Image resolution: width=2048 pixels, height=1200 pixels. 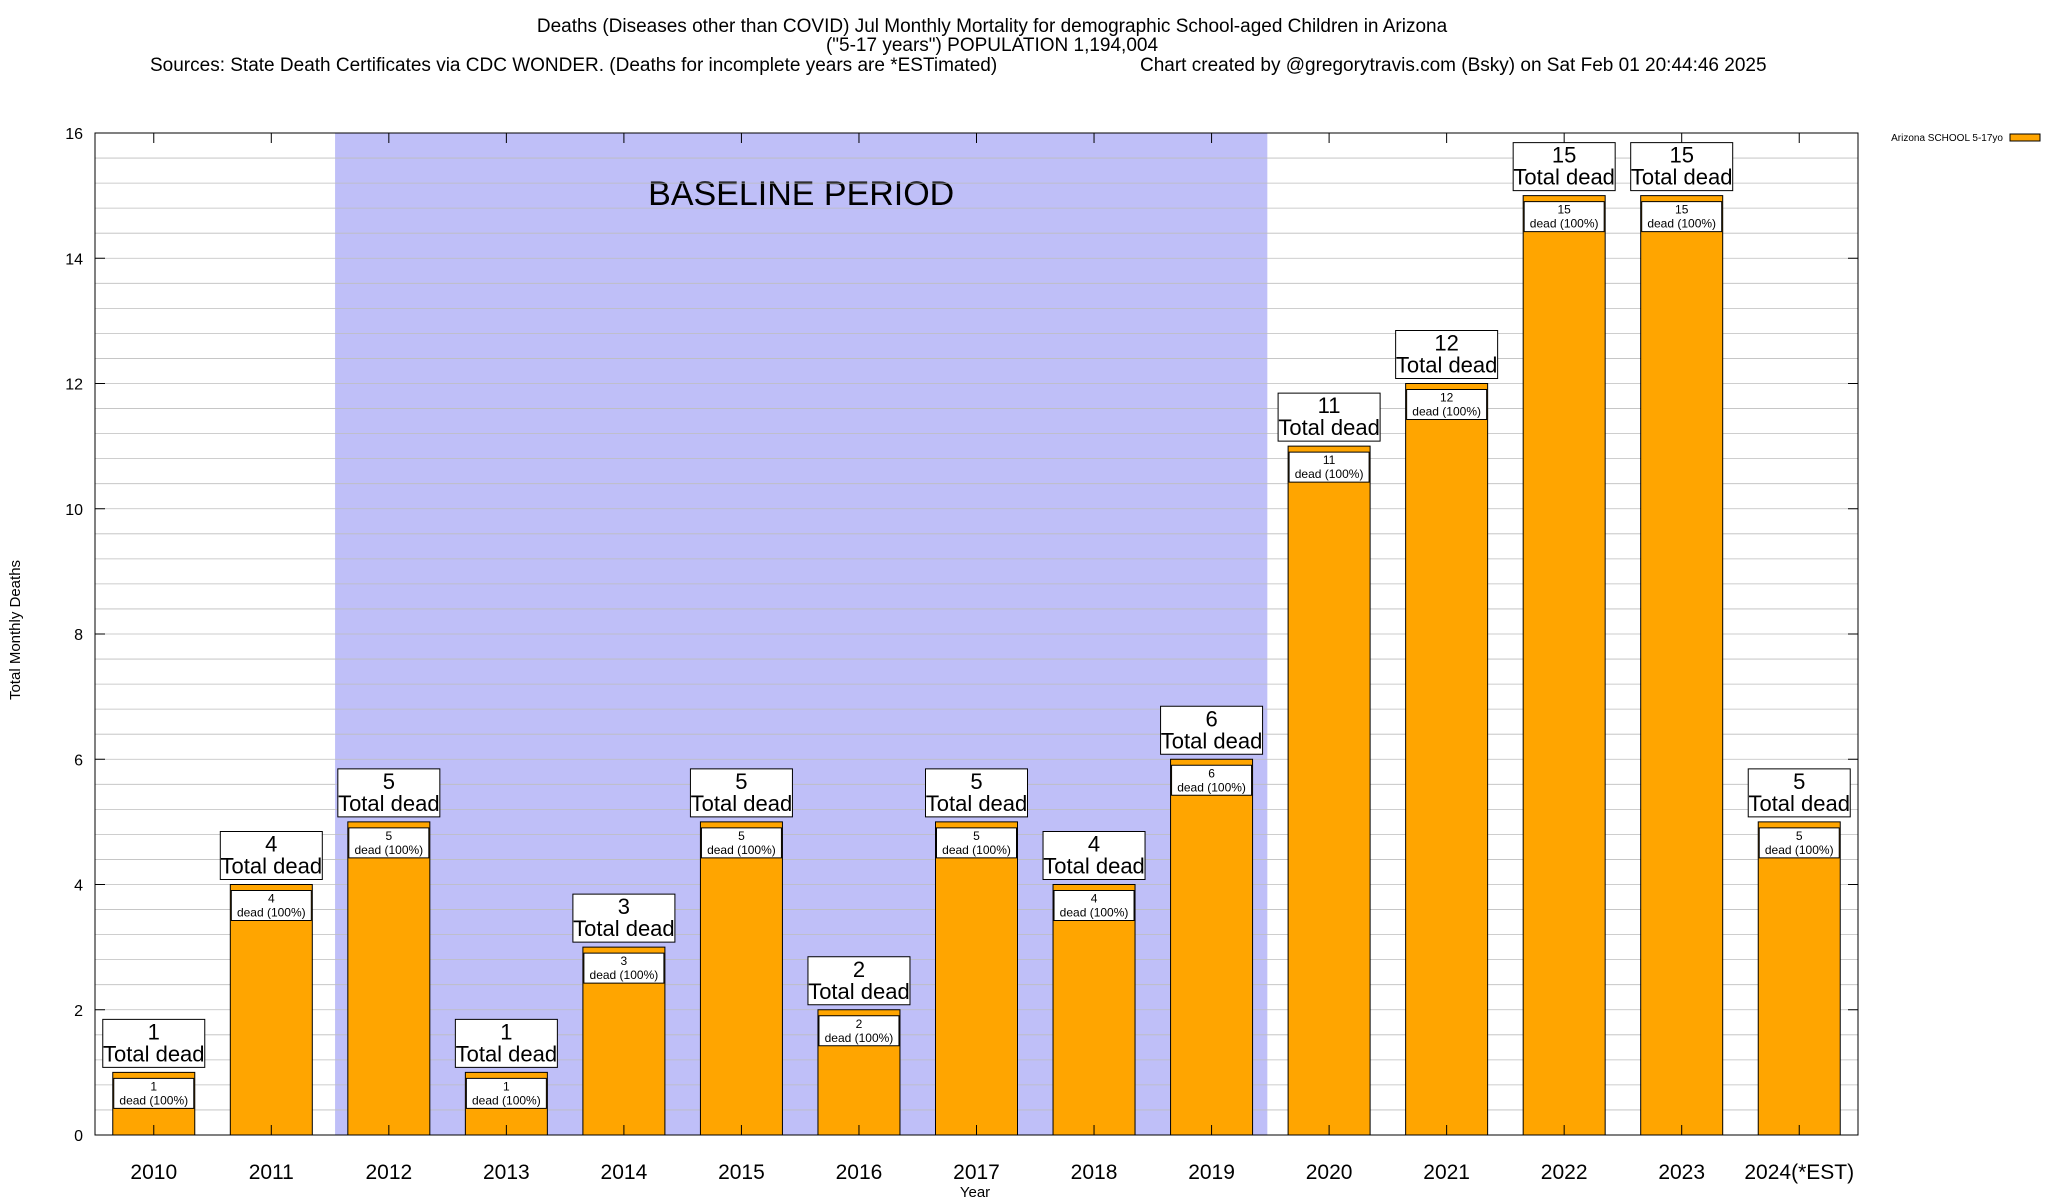 I want to click on bar-2011, so click(x=271, y=1010).